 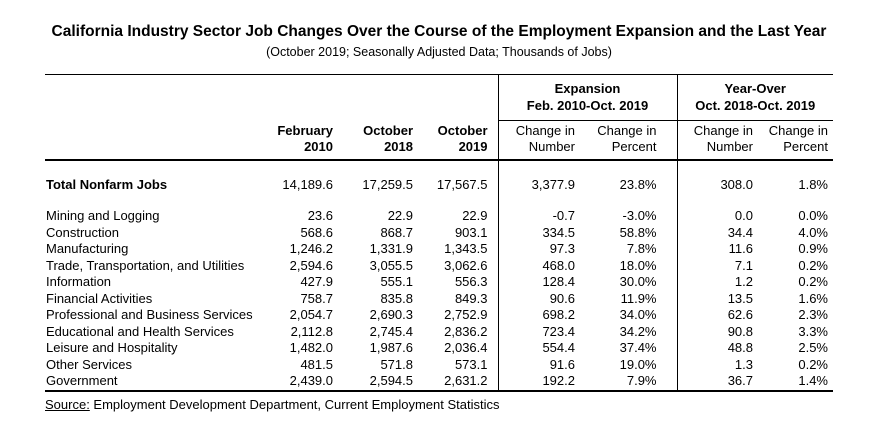 I want to click on col-header-yearover-change-percent: Change in Percent, so click(x=795, y=140).